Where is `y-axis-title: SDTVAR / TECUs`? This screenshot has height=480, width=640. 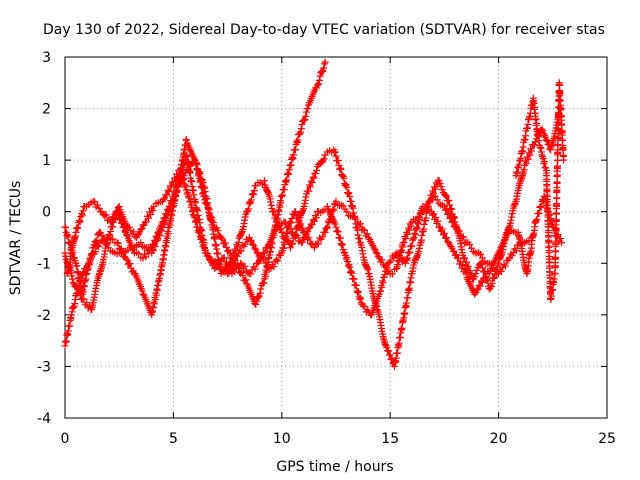 y-axis-title: SDTVAR / TECUs is located at coordinates (16, 238).